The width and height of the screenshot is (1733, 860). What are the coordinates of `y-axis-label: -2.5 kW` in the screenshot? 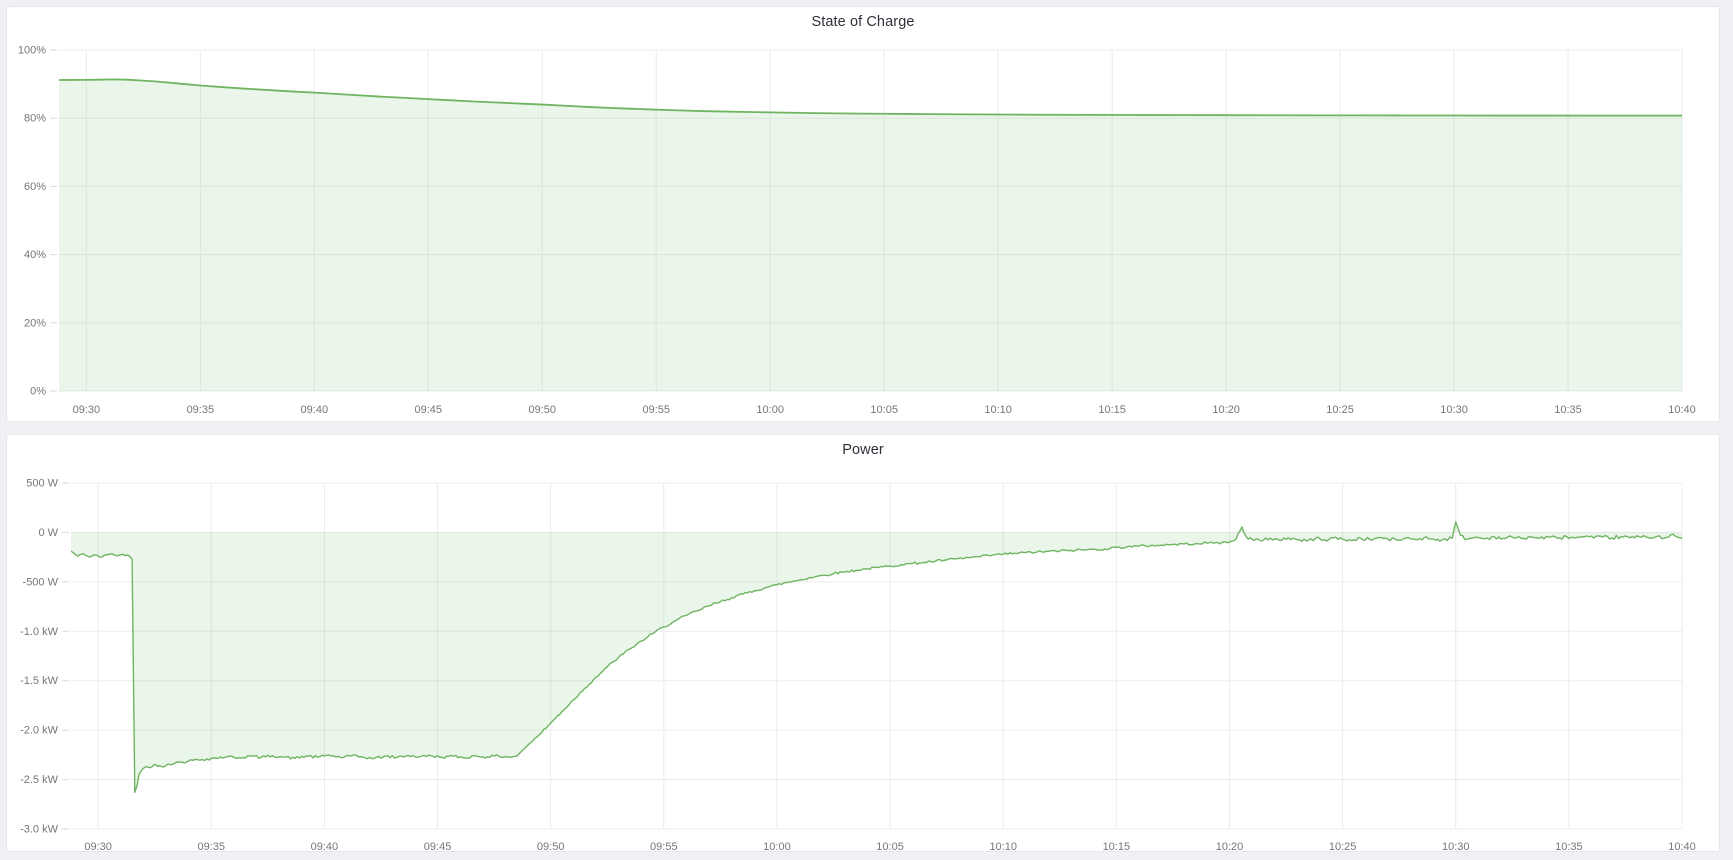 It's located at (39, 780).